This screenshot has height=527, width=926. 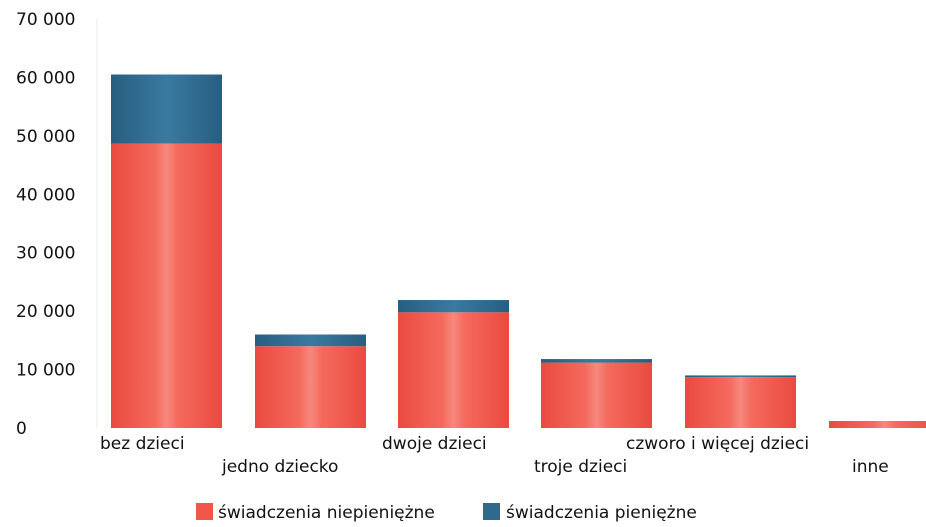 What do you see at coordinates (580, 467) in the screenshot?
I see `x-category-label: troje dzieci` at bounding box center [580, 467].